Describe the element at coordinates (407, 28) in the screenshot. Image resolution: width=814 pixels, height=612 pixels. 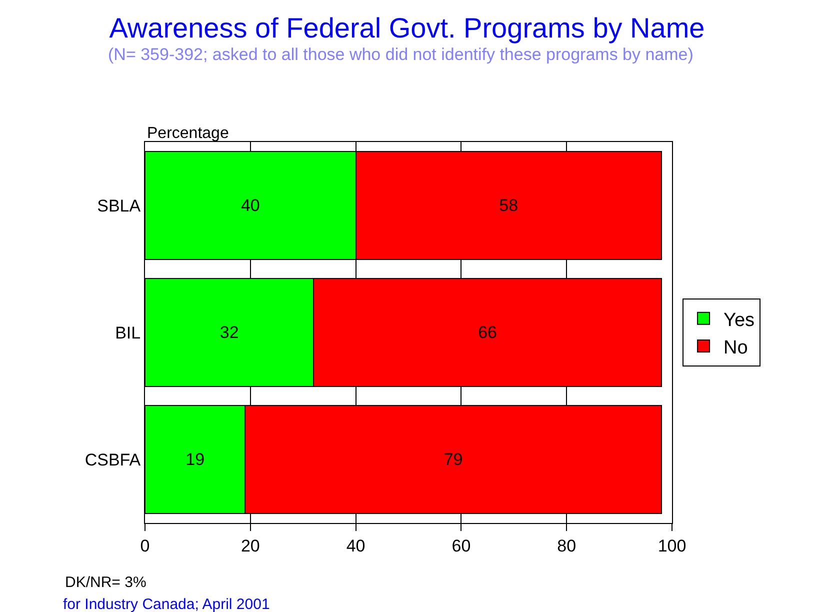
I see `chart-title: Awareness of Federal Govt. Programs by Name` at that location.